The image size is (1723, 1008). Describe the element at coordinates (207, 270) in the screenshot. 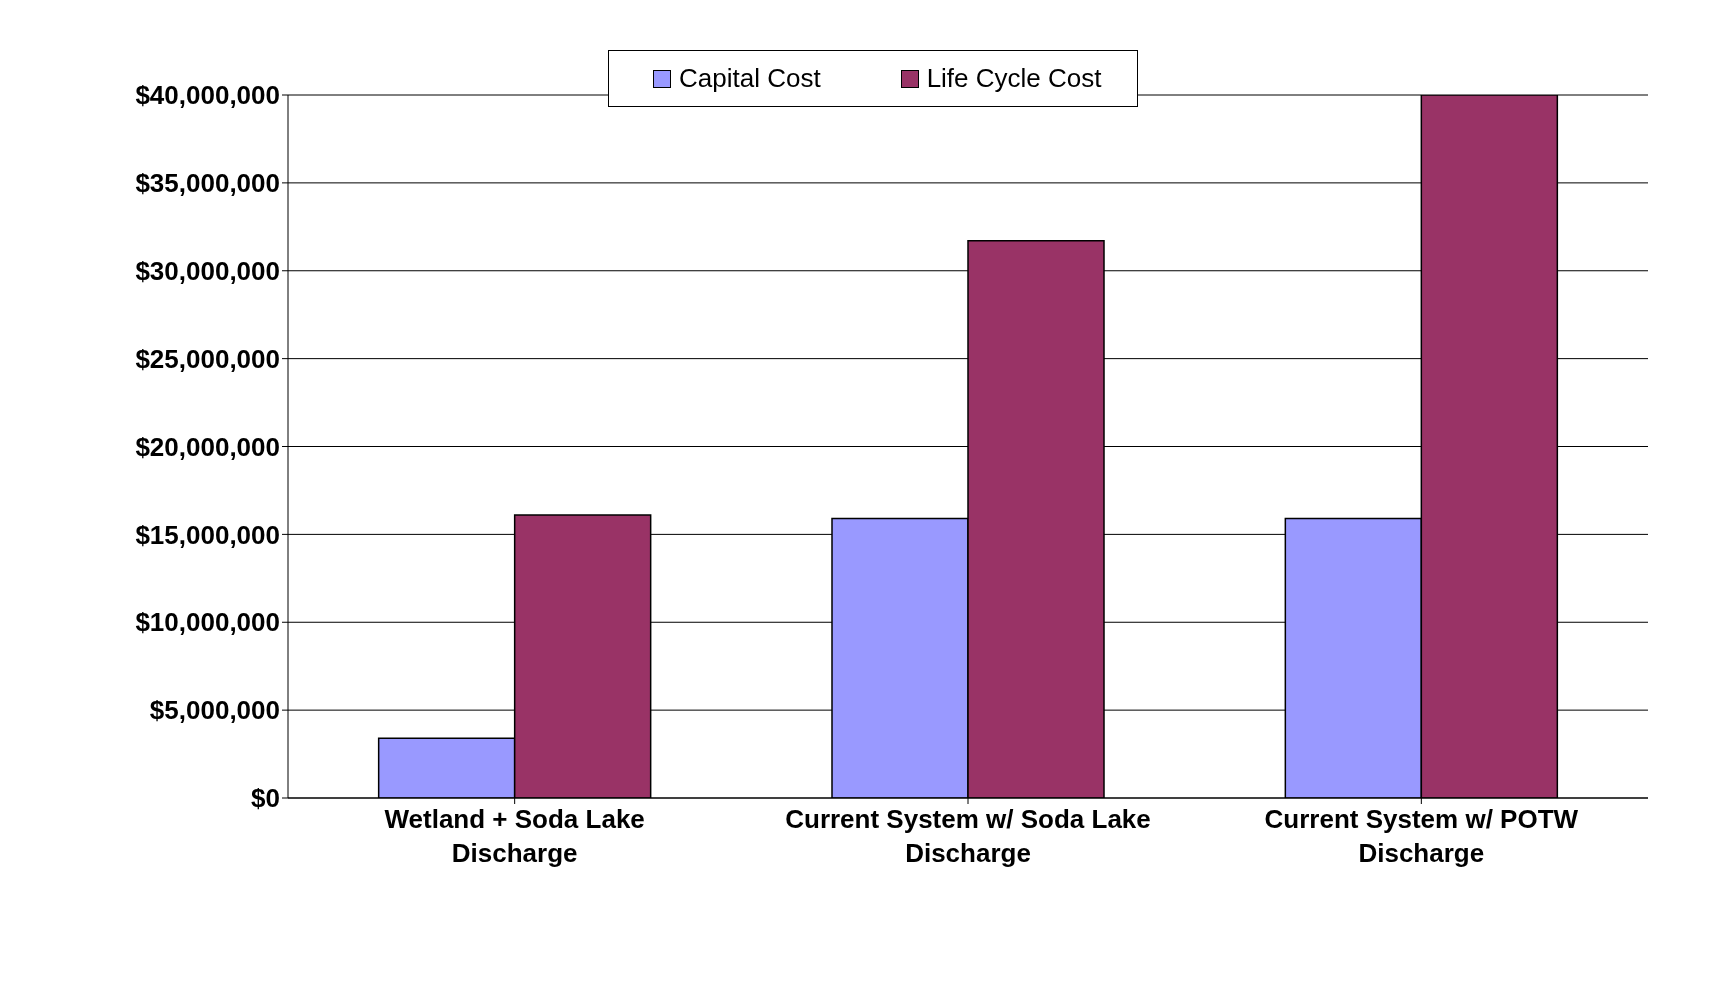

I see `y-tick-label: $30,000,000` at that location.